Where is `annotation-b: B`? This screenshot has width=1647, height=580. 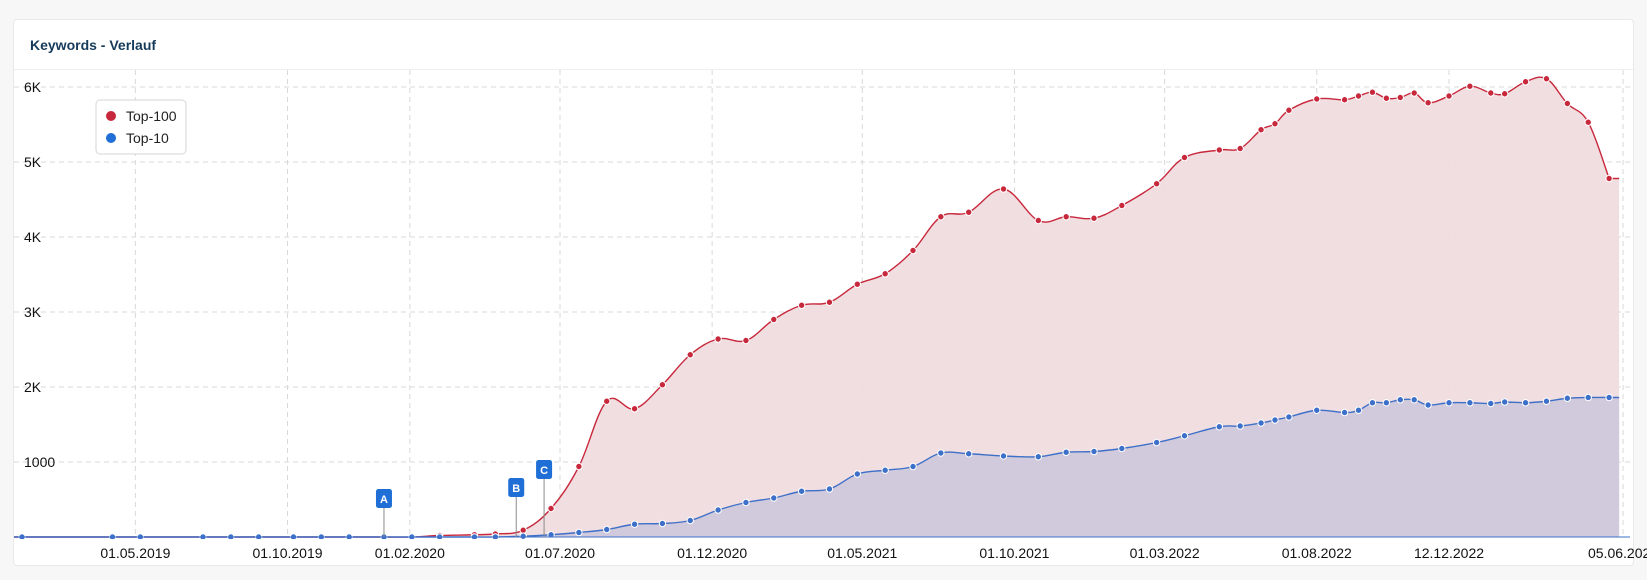
annotation-b: B is located at coordinates (516, 507).